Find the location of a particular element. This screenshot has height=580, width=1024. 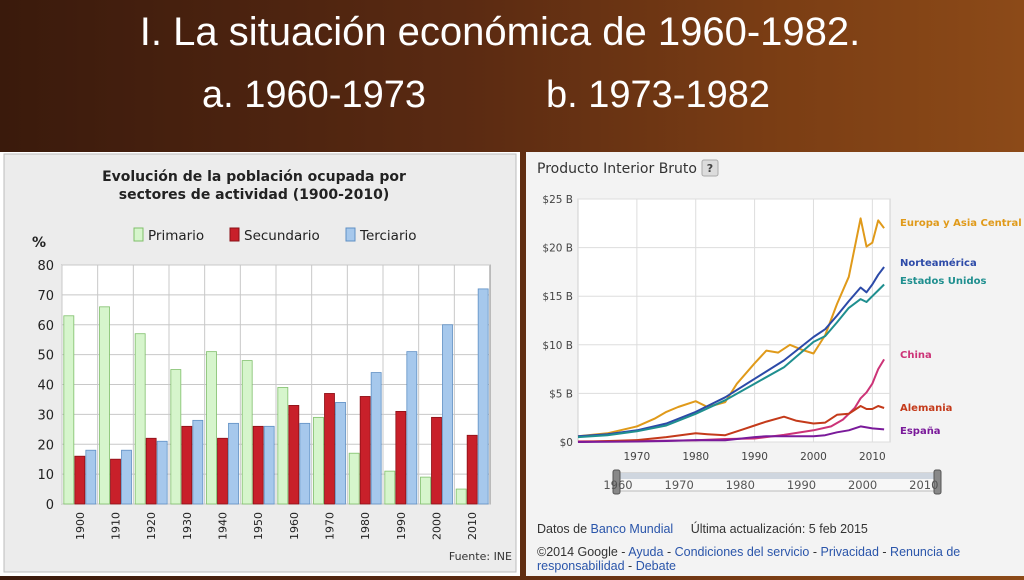

bar-chart-y-label: % is located at coordinates (39, 243).